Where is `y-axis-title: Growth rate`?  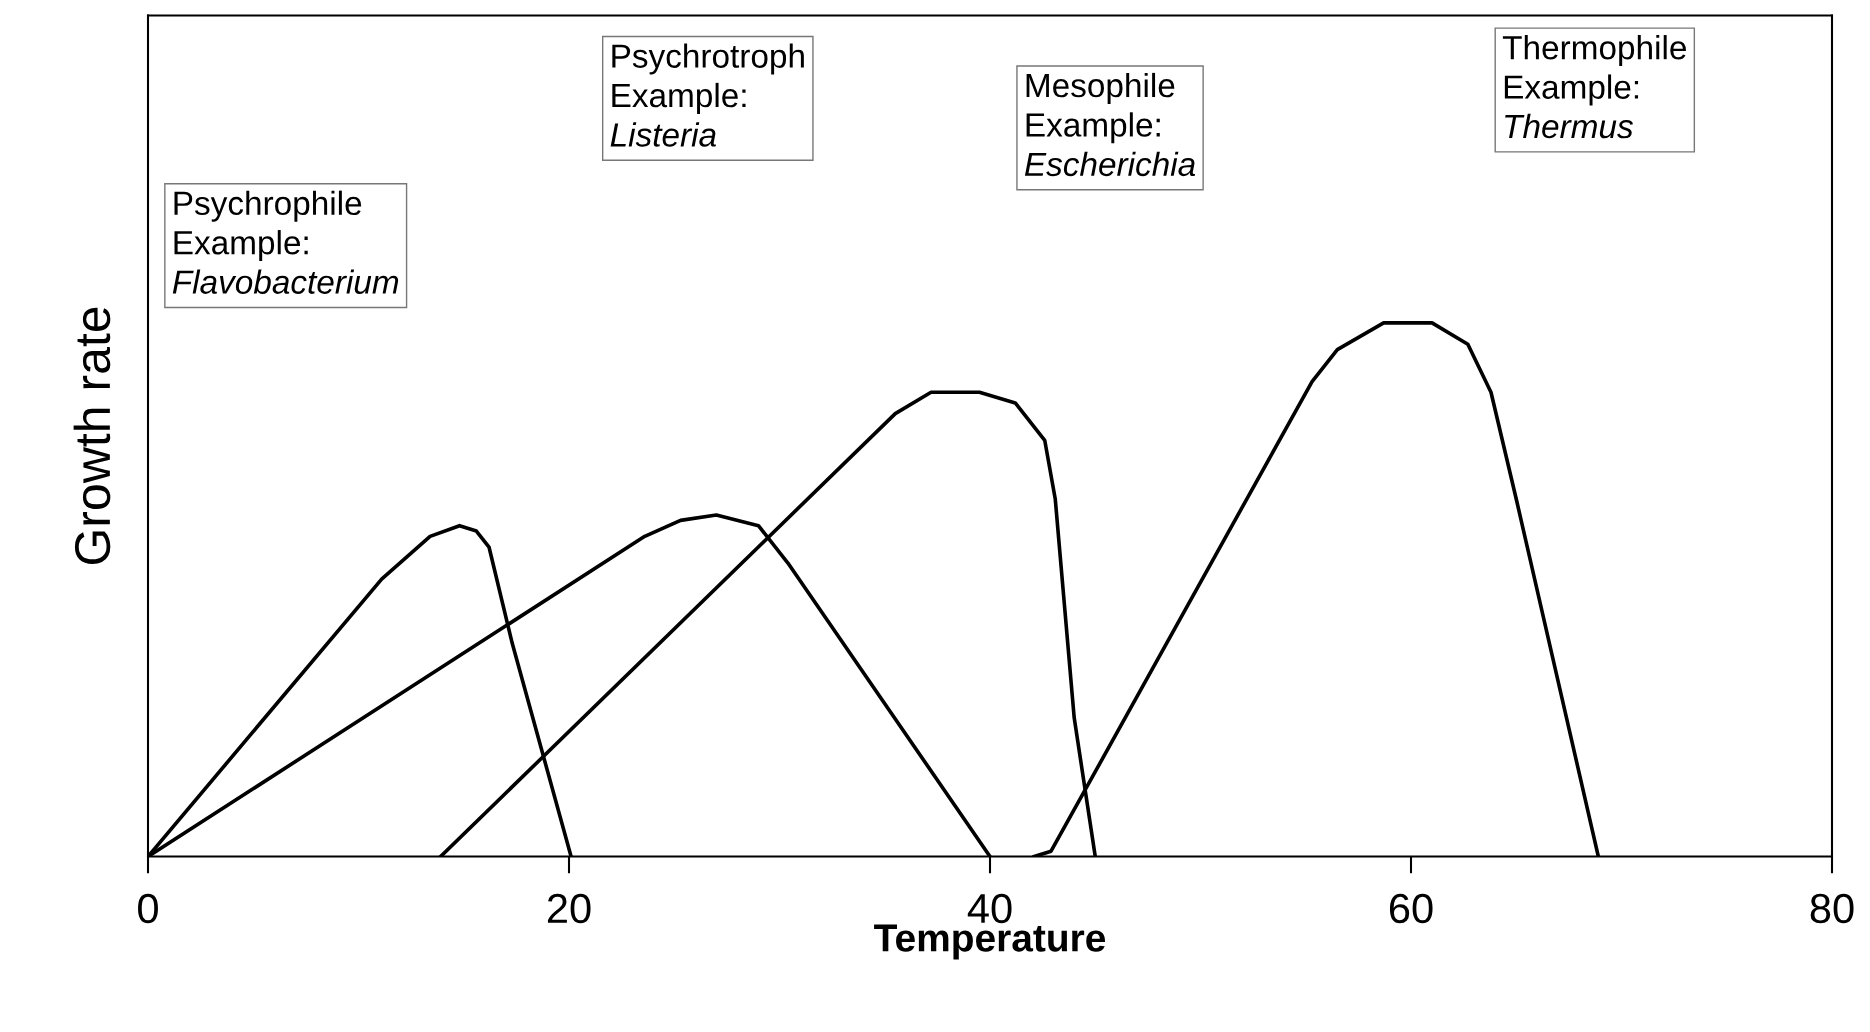 y-axis-title: Growth rate is located at coordinates (92, 436).